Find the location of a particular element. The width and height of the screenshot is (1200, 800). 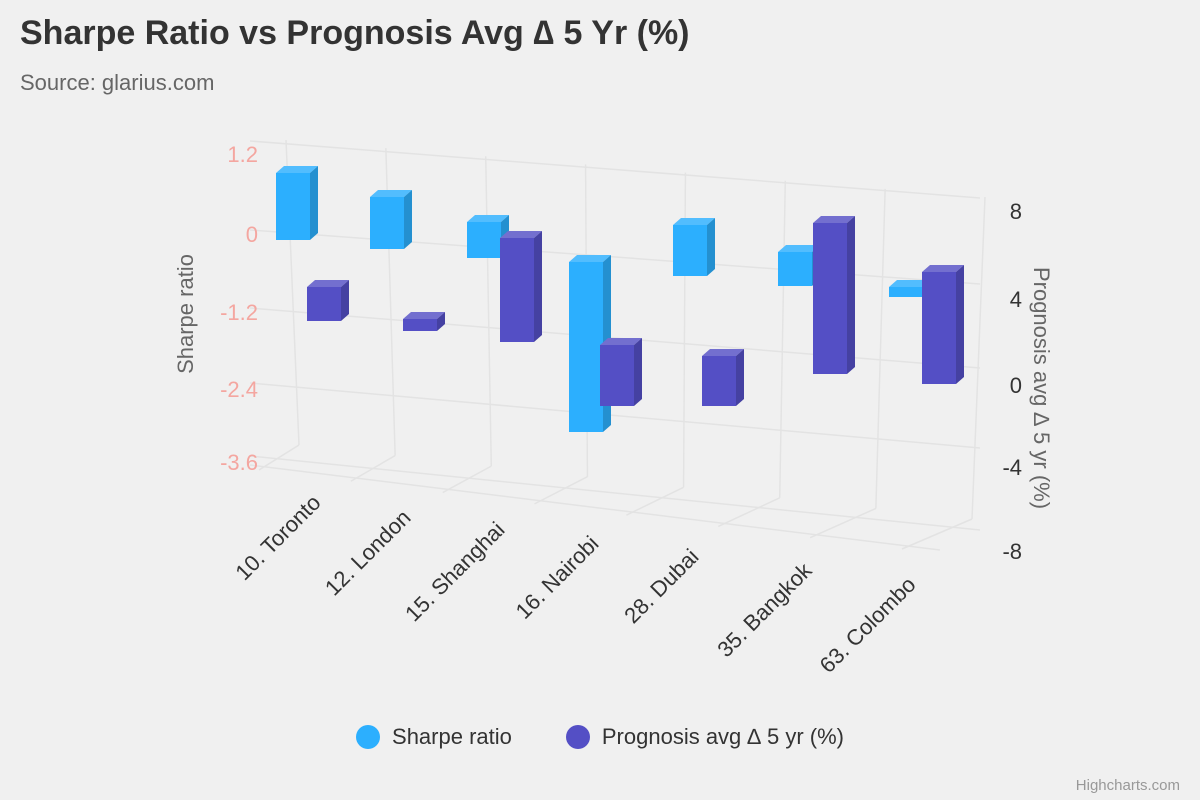

legend-item-sharpe: Sharpe ratio is located at coordinates (434, 737).